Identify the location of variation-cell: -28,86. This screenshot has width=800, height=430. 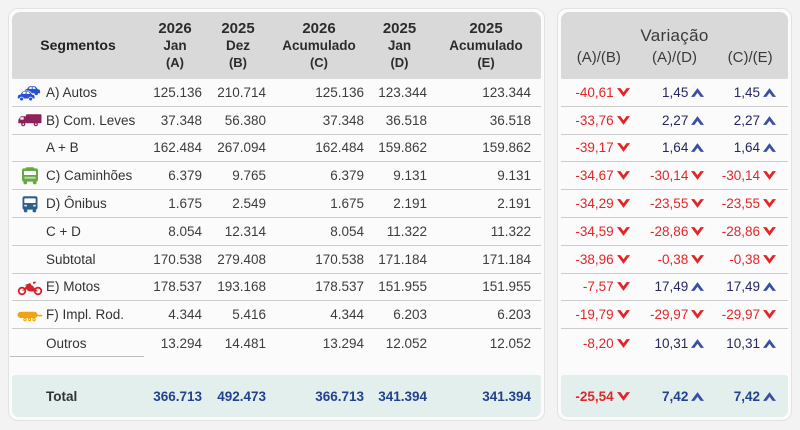
(675, 231).